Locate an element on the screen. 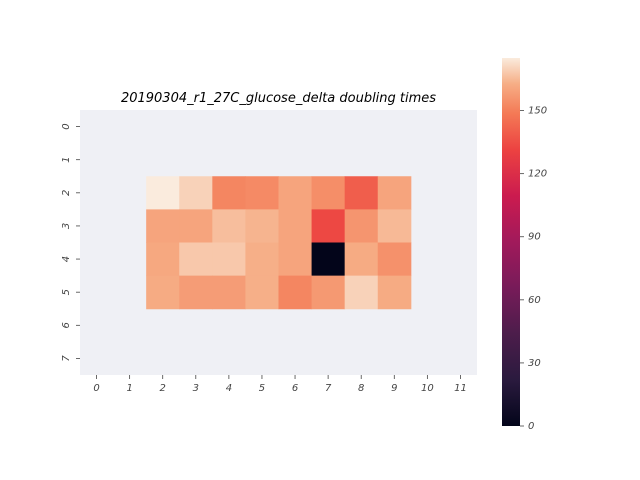  y-tick-label: 6 is located at coordinates (66, 325).